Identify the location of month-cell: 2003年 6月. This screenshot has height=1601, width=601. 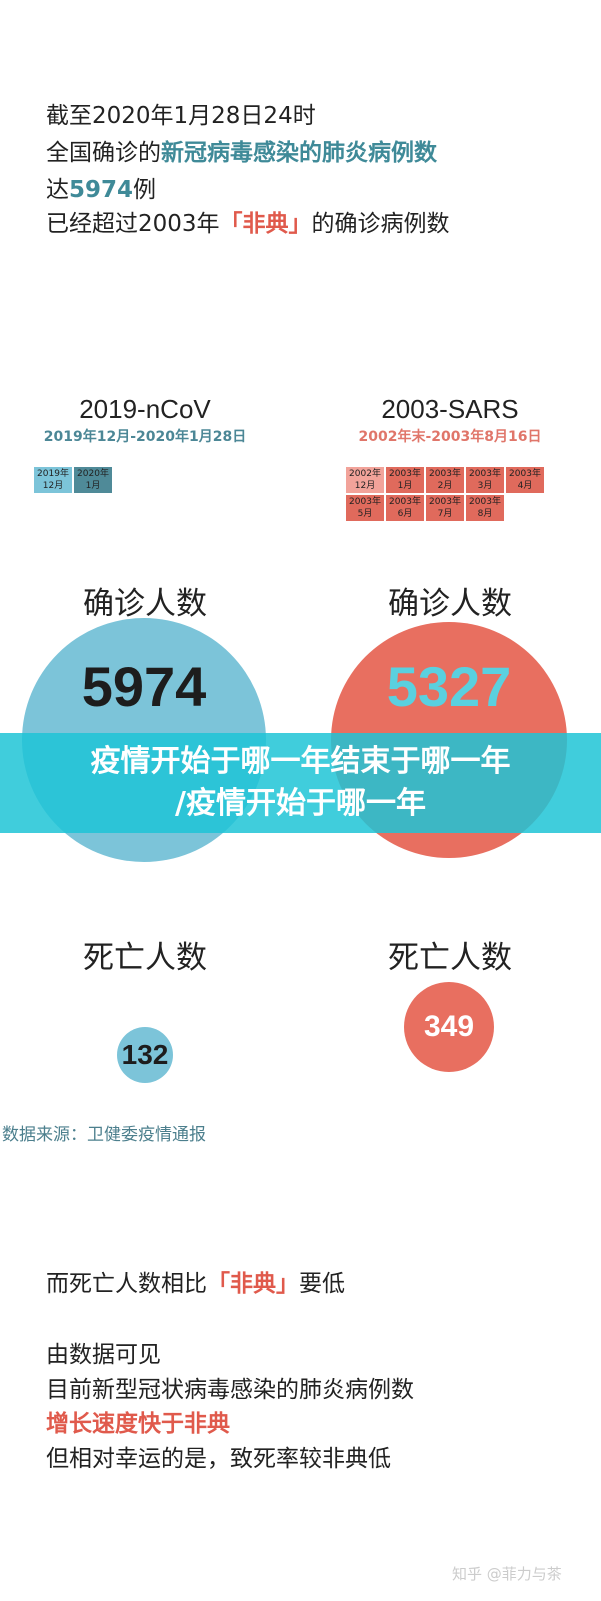
(405, 508).